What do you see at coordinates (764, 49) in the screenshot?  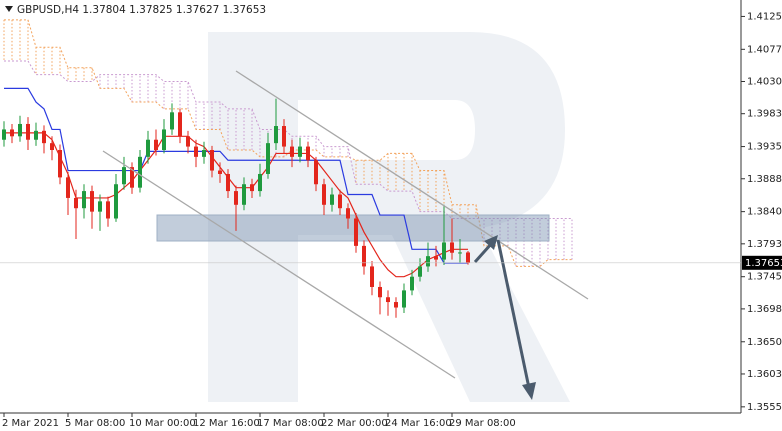 I see `y-tick-label: 1.40770` at bounding box center [764, 49].